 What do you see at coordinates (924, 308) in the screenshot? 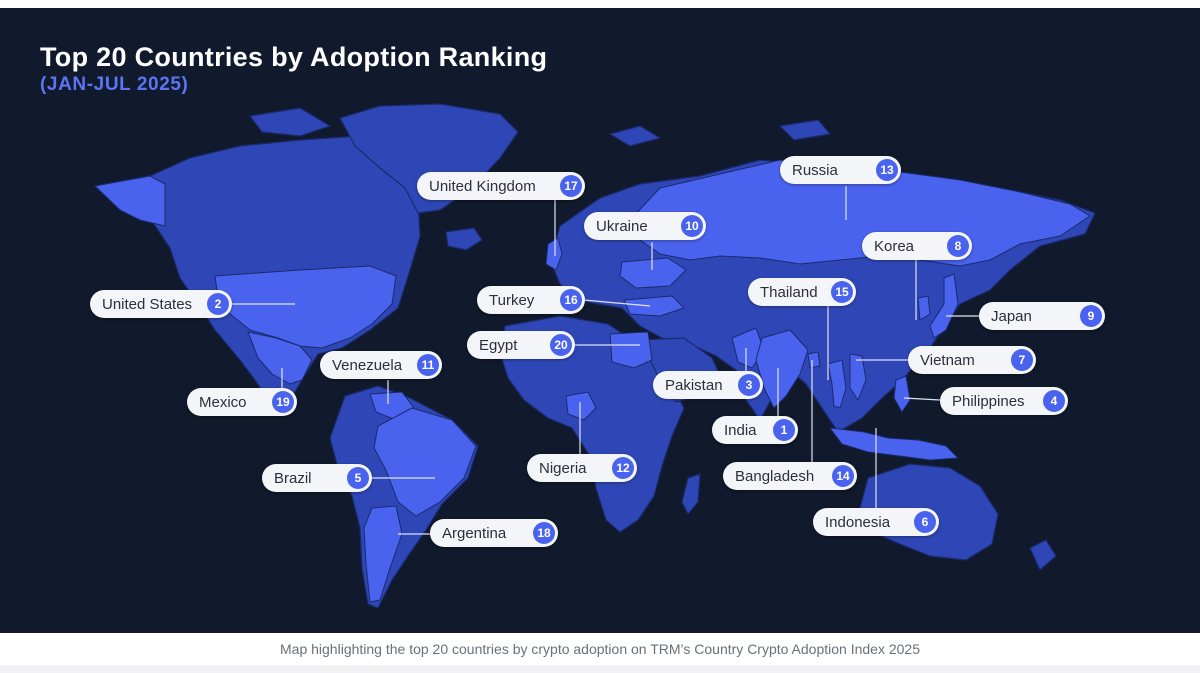
I see `country-shape-korea` at bounding box center [924, 308].